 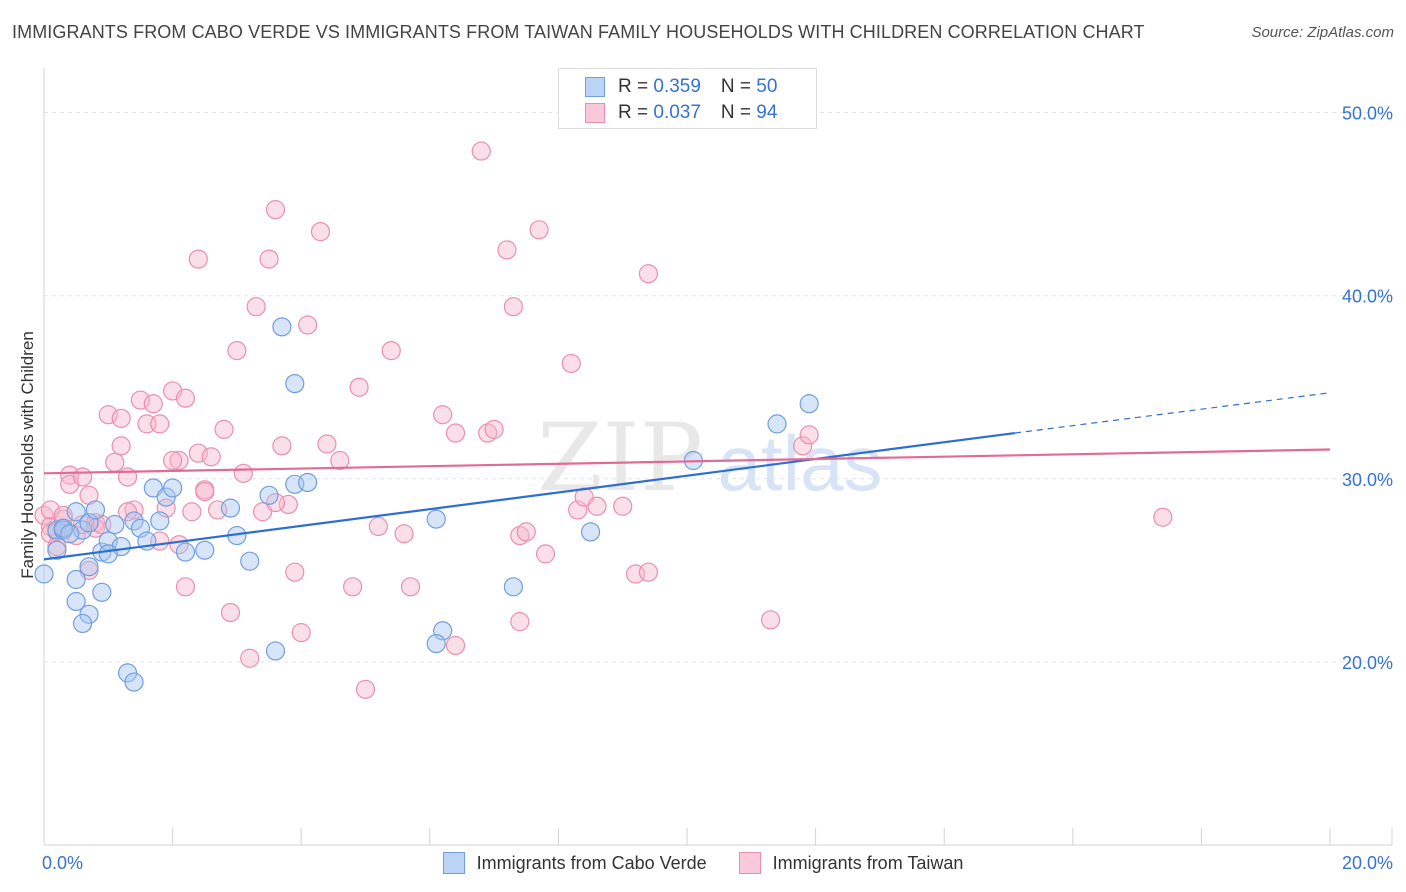 I want to click on trend-line-taiwan, so click(x=687, y=461).